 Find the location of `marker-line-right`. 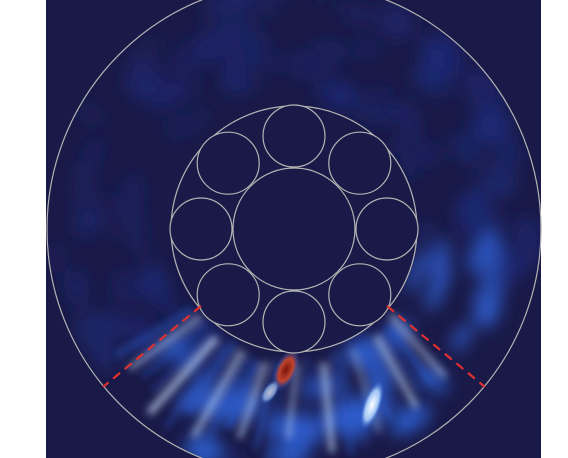

marker-line-right is located at coordinates (436, 346).